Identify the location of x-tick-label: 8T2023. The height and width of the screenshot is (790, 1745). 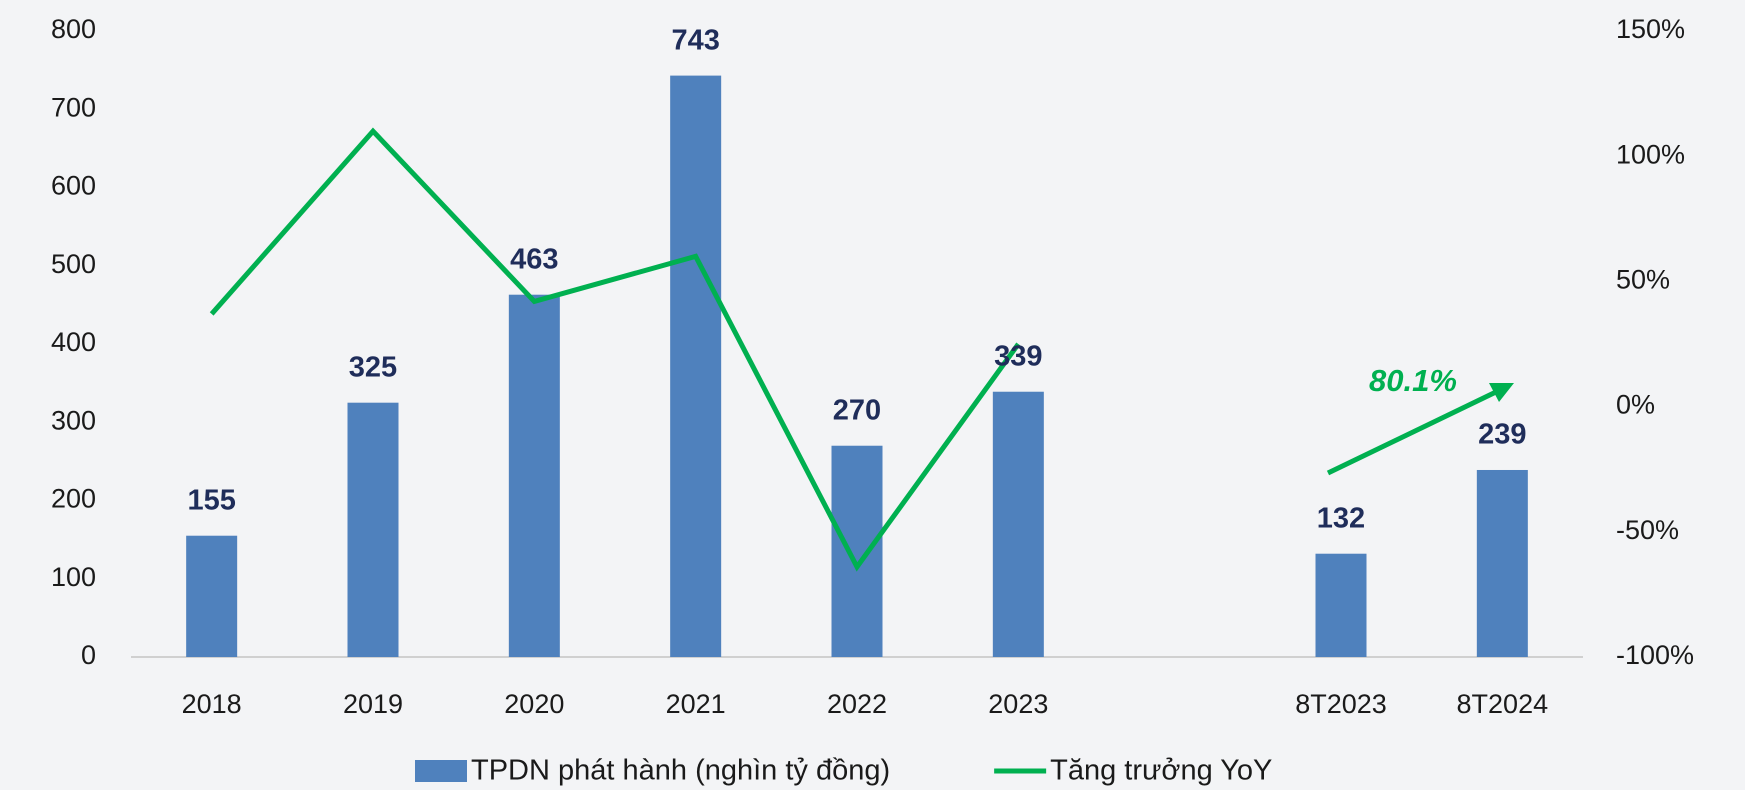
(1341, 704).